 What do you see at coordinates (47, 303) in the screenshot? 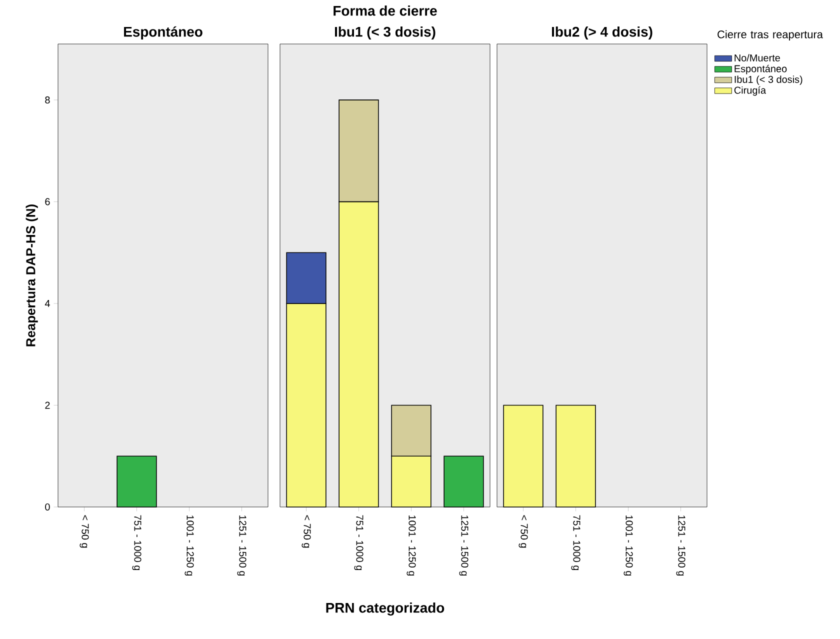
I see `y-tick-label: 4` at bounding box center [47, 303].